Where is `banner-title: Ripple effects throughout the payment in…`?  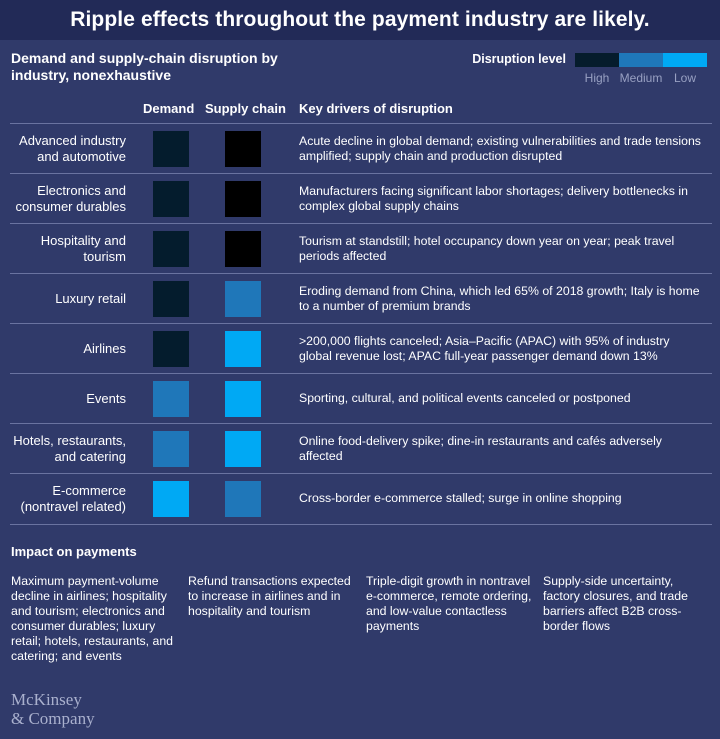 banner-title: Ripple effects throughout the payment in… is located at coordinates (360, 20).